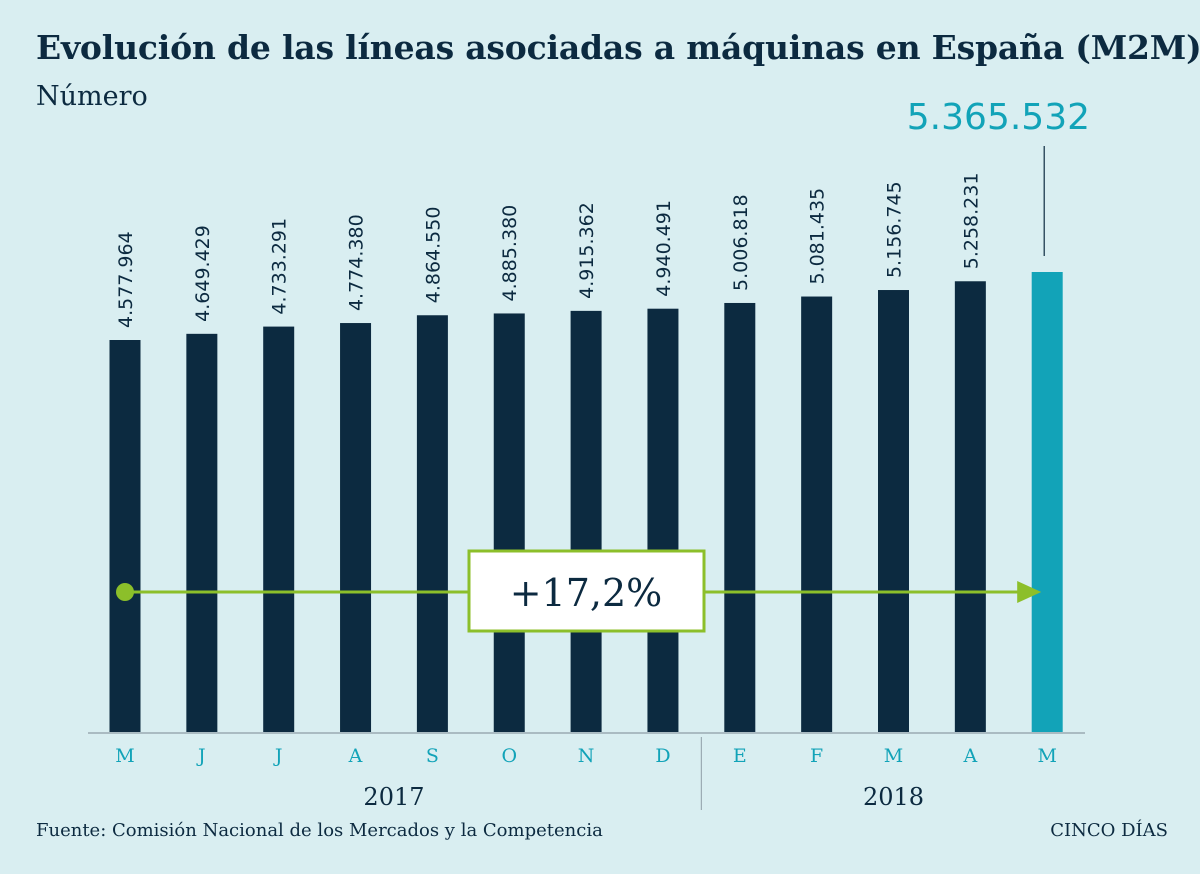 This screenshot has height=874, width=1200. What do you see at coordinates (280, 266) in the screenshot?
I see `value-label: 4.733.291` at bounding box center [280, 266].